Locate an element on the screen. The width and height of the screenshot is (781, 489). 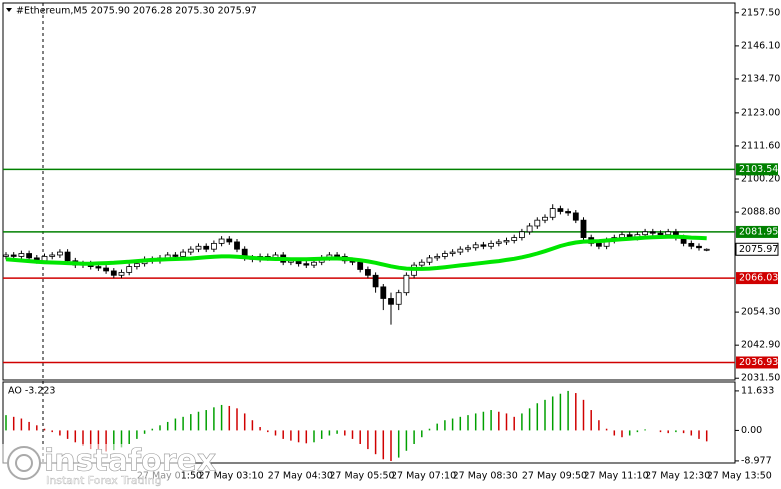
brand: instaforex is located at coordinates (130, 461).